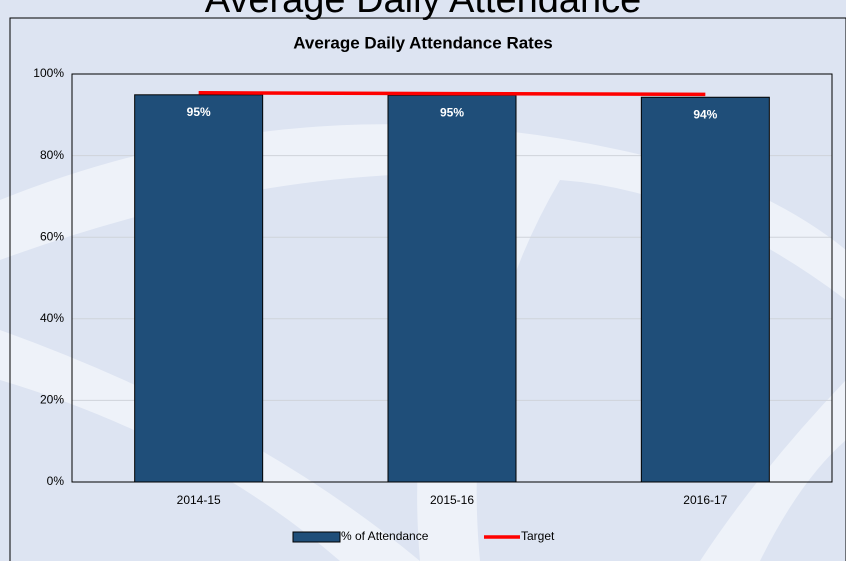 This screenshot has width=846, height=561. What do you see at coordinates (52, 236) in the screenshot?
I see `y-tick-label: 60%` at bounding box center [52, 236].